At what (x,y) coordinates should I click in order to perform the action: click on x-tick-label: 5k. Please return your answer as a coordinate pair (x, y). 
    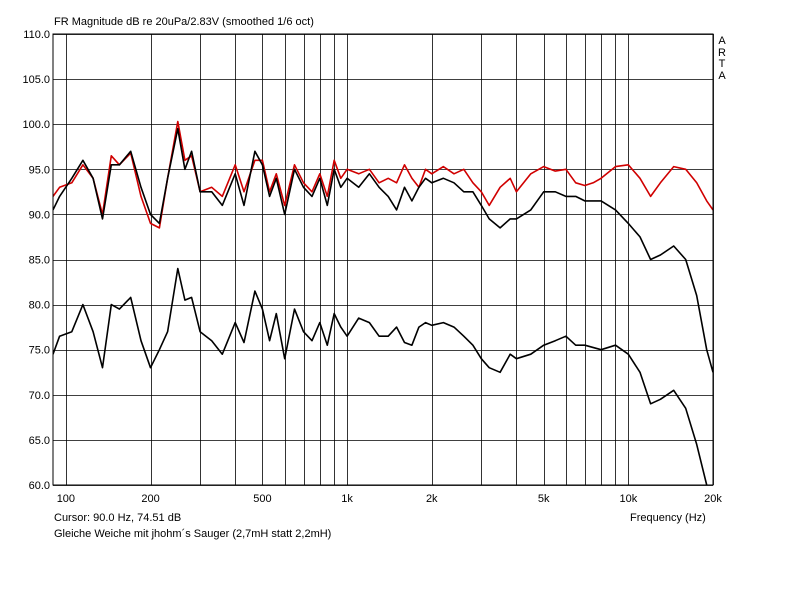
    Looking at the image, I should click on (544, 499).